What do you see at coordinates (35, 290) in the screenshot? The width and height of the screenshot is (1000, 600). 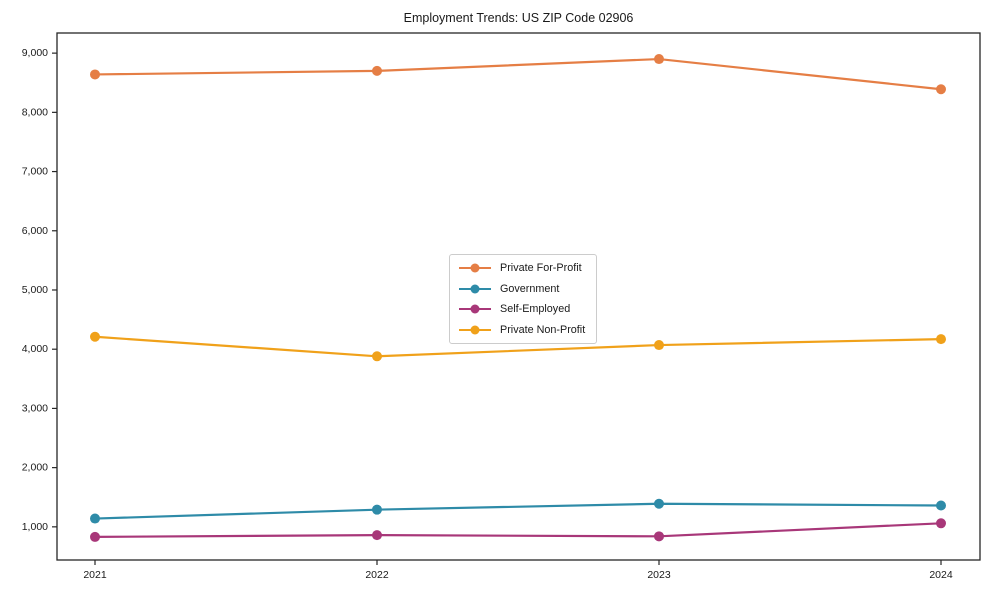 I see `y-tick-label: 5,000` at bounding box center [35, 290].